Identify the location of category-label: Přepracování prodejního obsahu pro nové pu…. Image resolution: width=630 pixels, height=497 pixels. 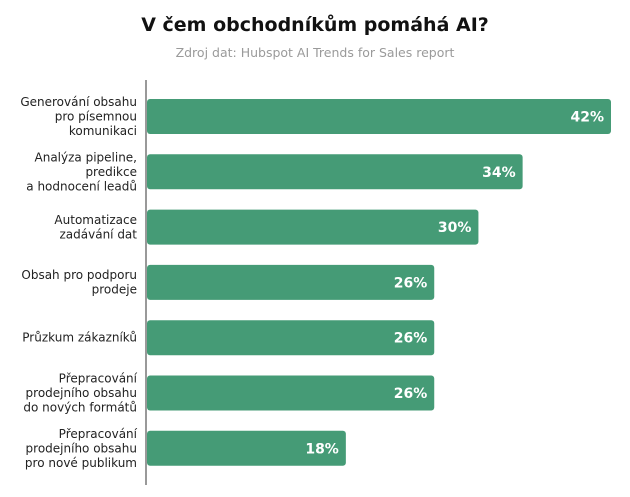
(81, 448).